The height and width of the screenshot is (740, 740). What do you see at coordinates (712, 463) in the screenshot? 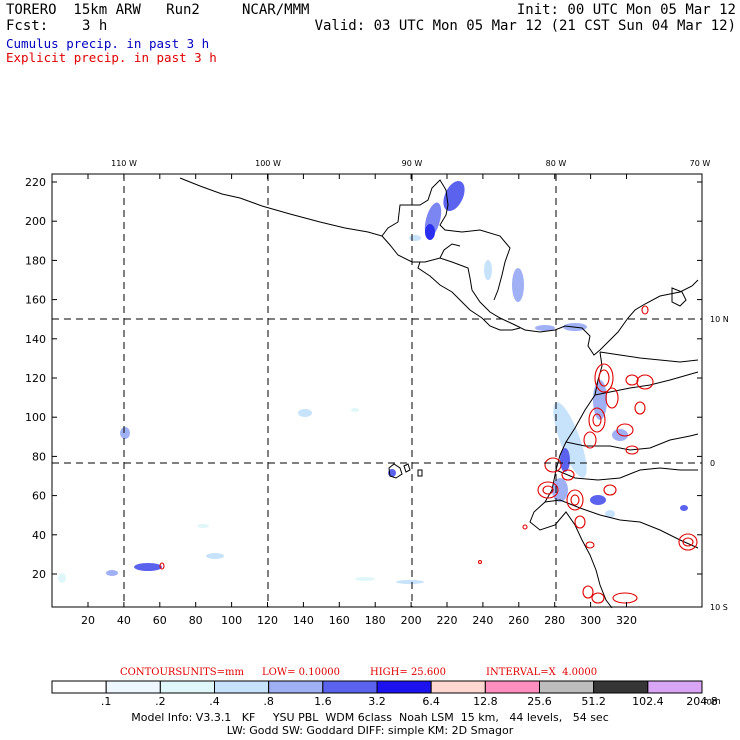
I see `lat-label: 0` at bounding box center [712, 463].